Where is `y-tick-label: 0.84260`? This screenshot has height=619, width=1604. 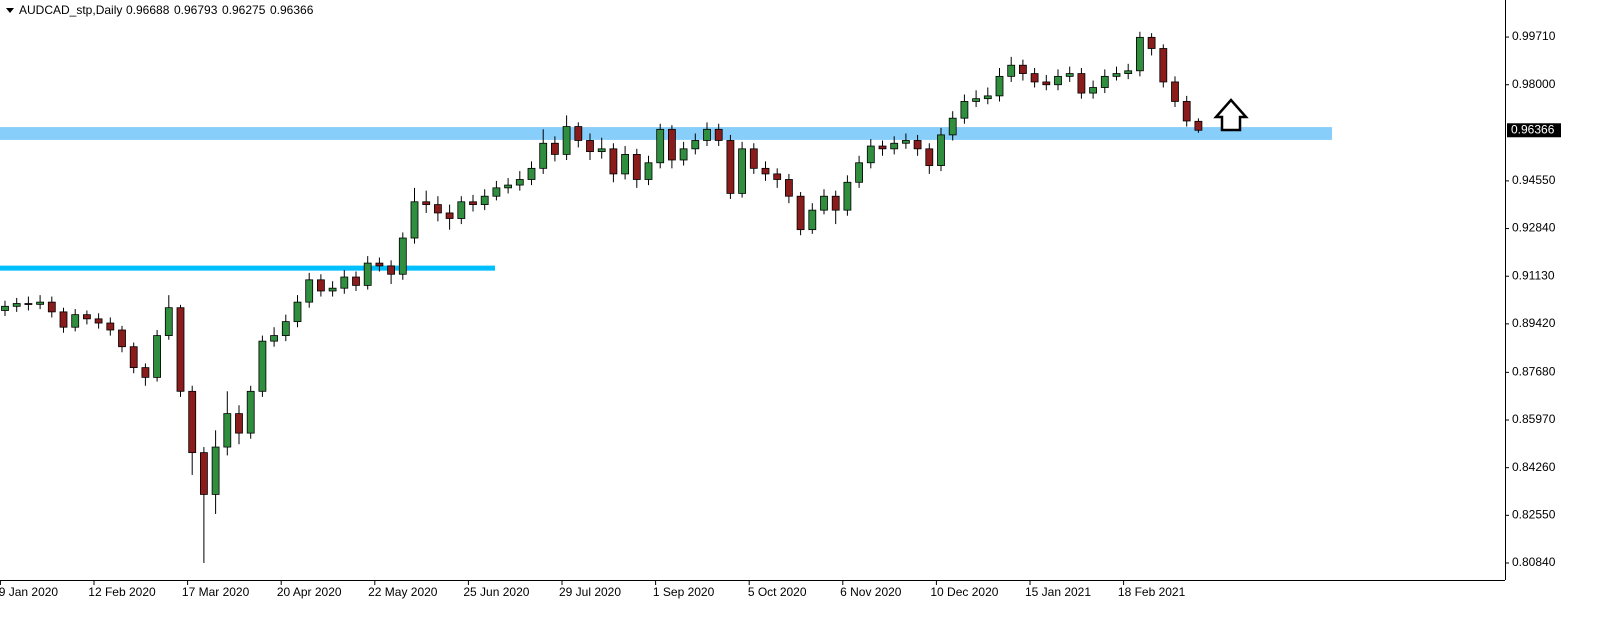
y-tick-label: 0.84260 is located at coordinates (1534, 467).